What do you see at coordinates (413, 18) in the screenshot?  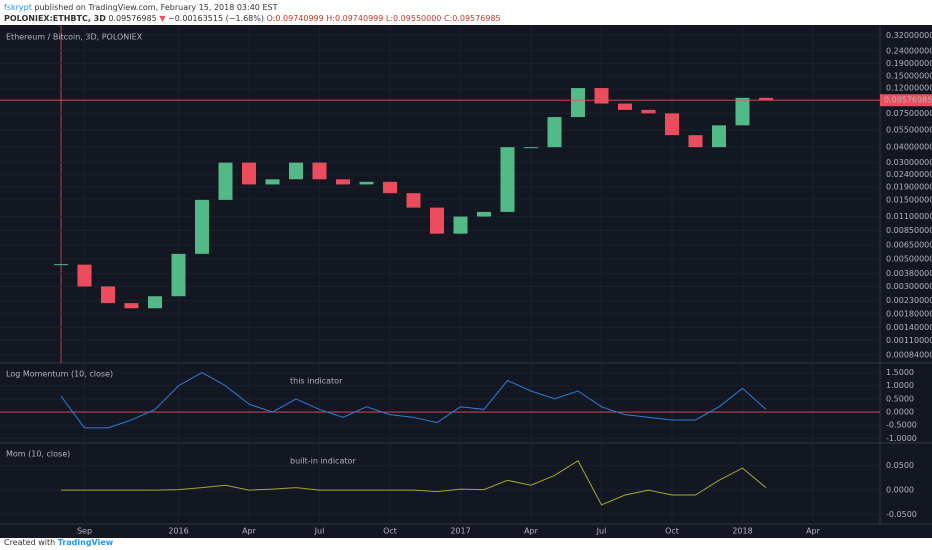 I see `low: L:0.09550000` at bounding box center [413, 18].